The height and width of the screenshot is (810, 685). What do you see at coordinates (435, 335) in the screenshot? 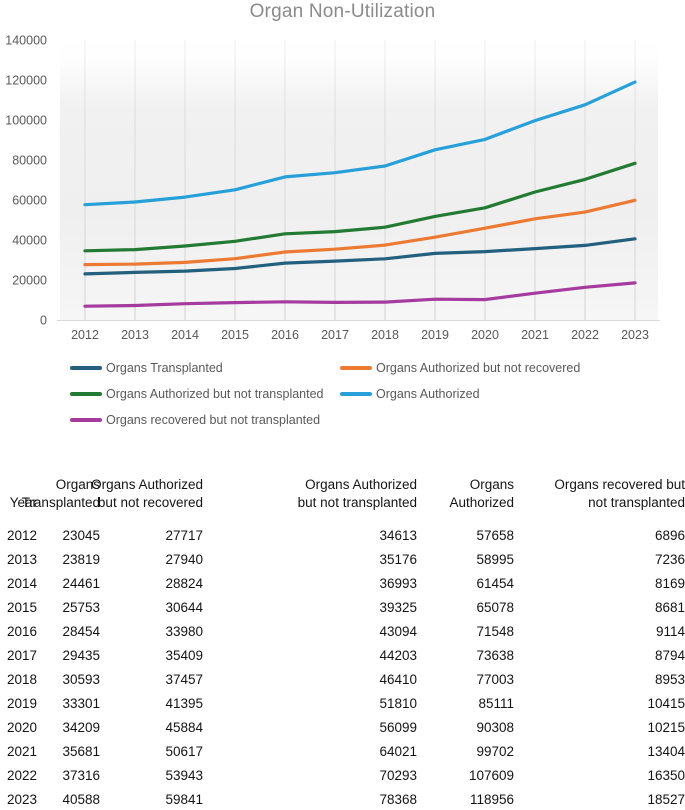
I see `x-axis-tick-label: 2019` at bounding box center [435, 335].